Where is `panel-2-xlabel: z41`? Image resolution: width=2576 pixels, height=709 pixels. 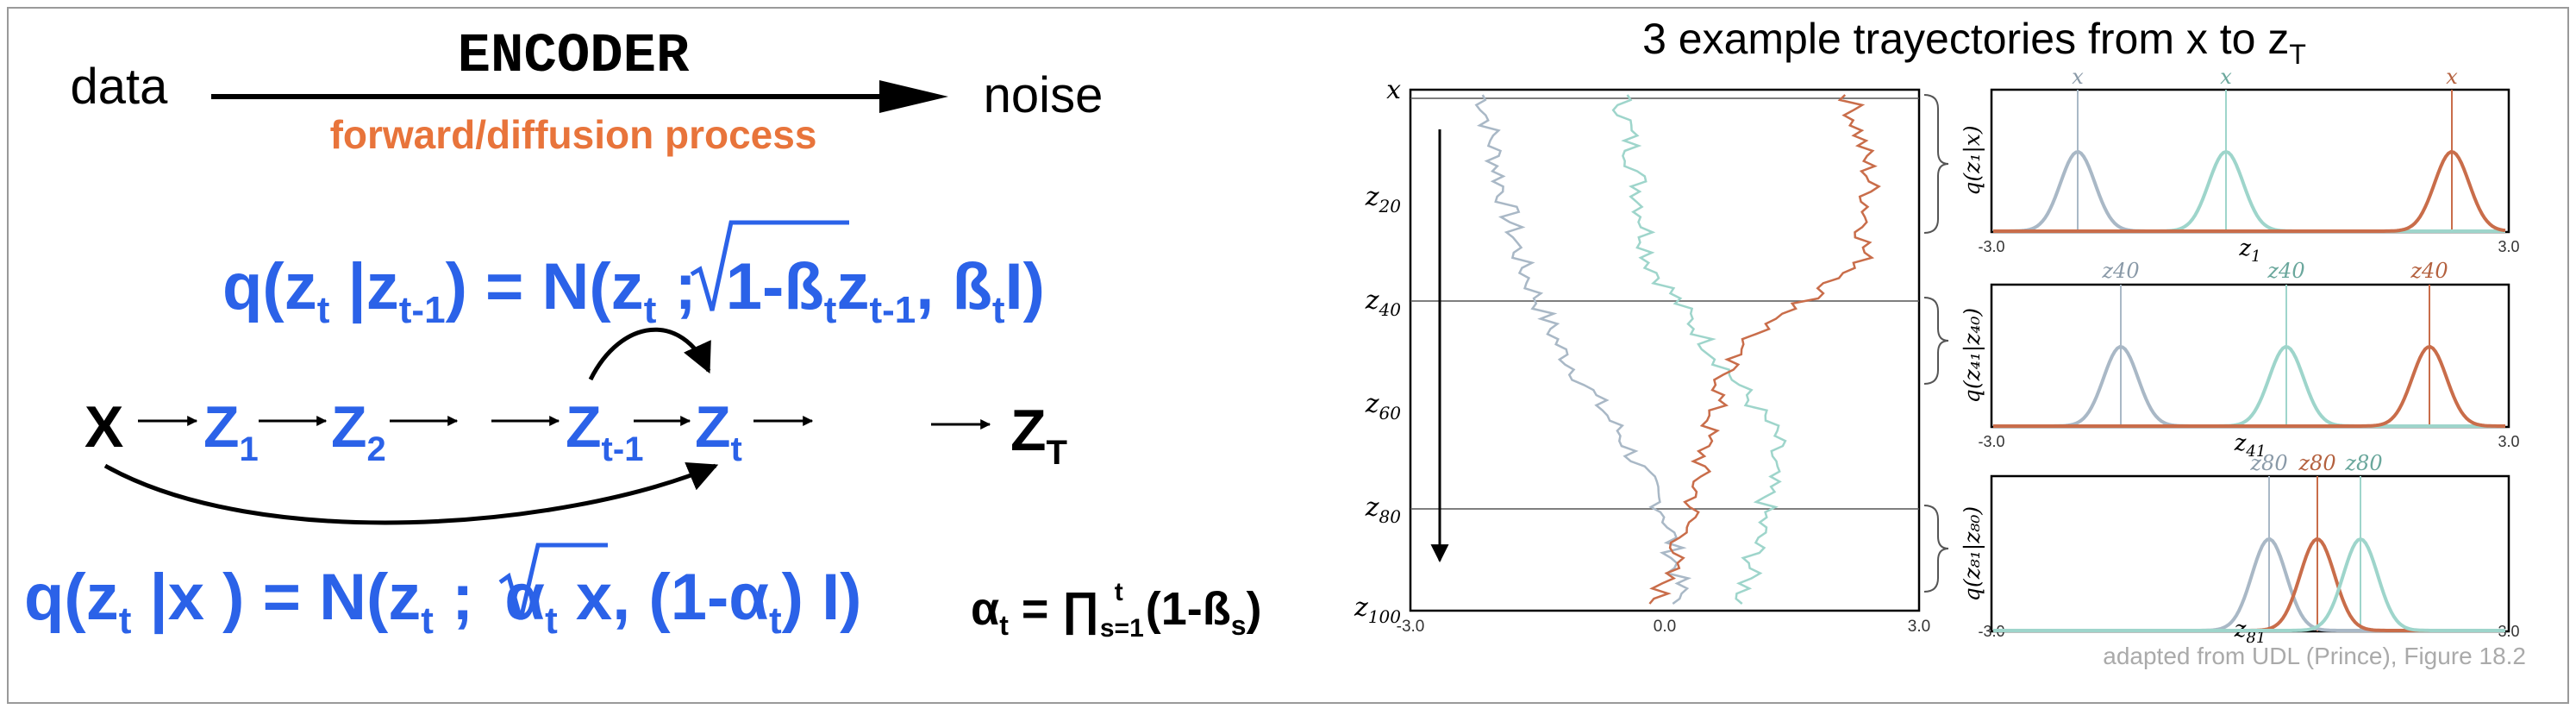 panel-2-xlabel: z41 is located at coordinates (2250, 445).